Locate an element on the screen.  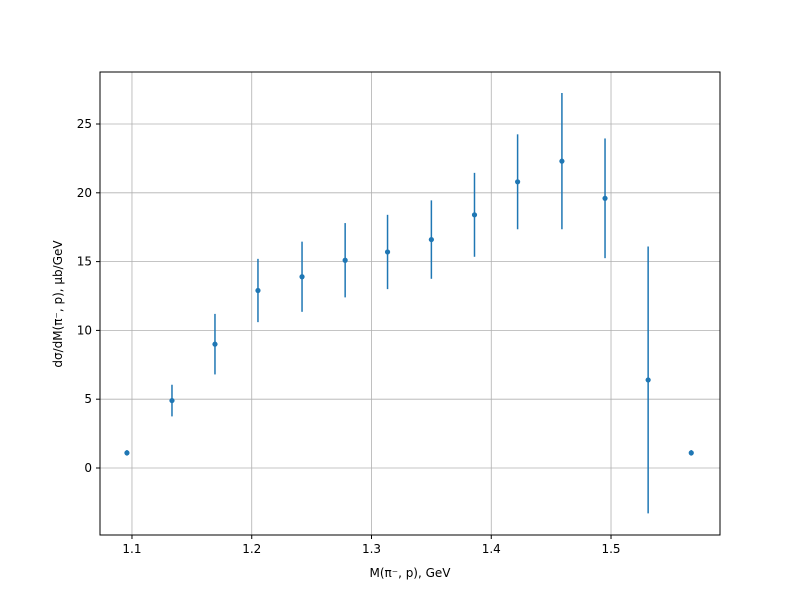
x-tick-label: 1.1 is located at coordinates (131, 549).